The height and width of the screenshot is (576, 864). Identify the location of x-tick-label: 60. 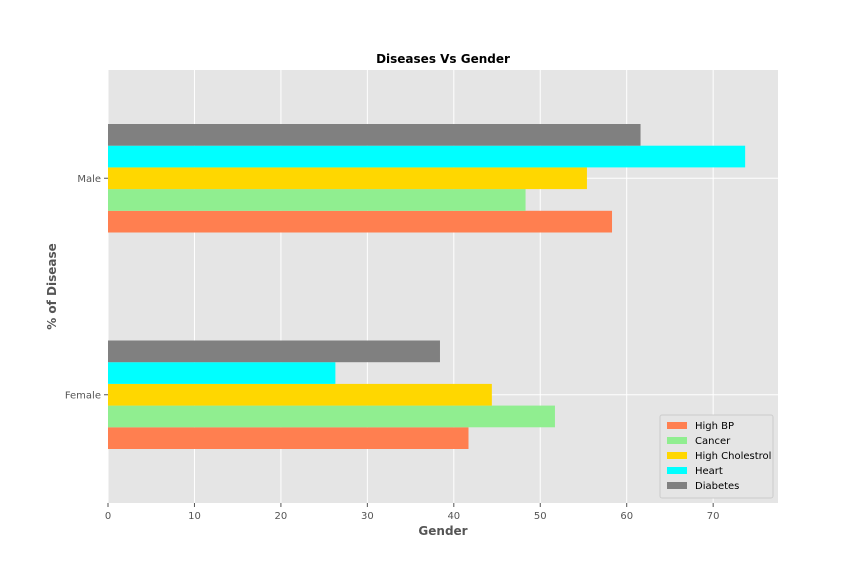
(626, 516).